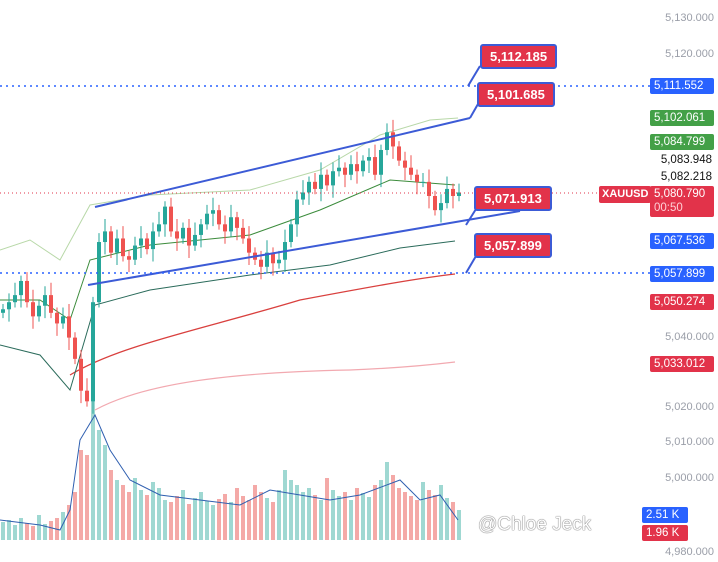  Describe the element at coordinates (686, 160) in the screenshot. I see `price-level: 5,083.948` at that location.